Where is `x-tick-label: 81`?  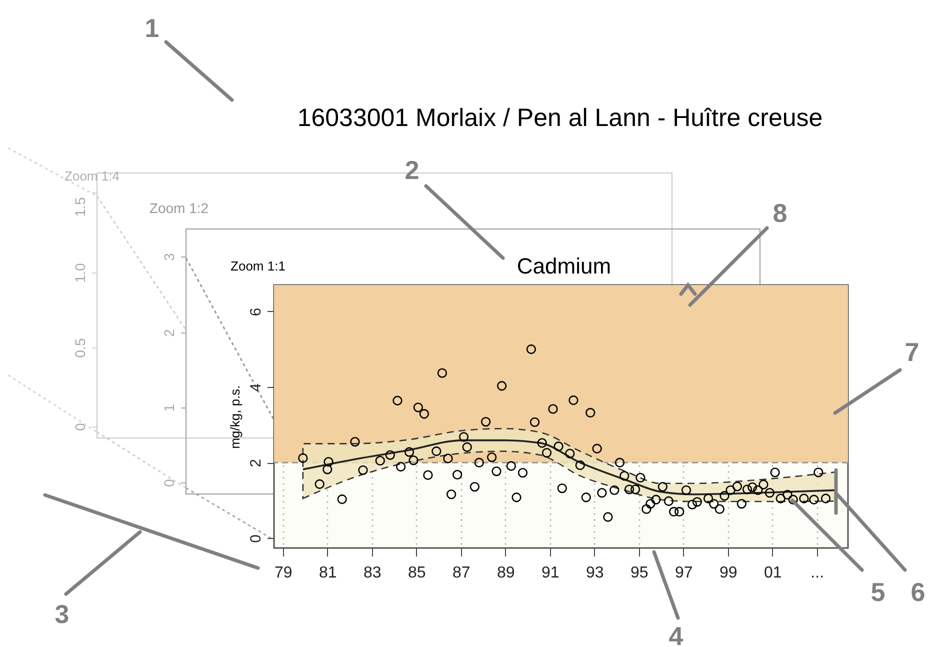
x-tick-label: 81 is located at coordinates (327, 573).